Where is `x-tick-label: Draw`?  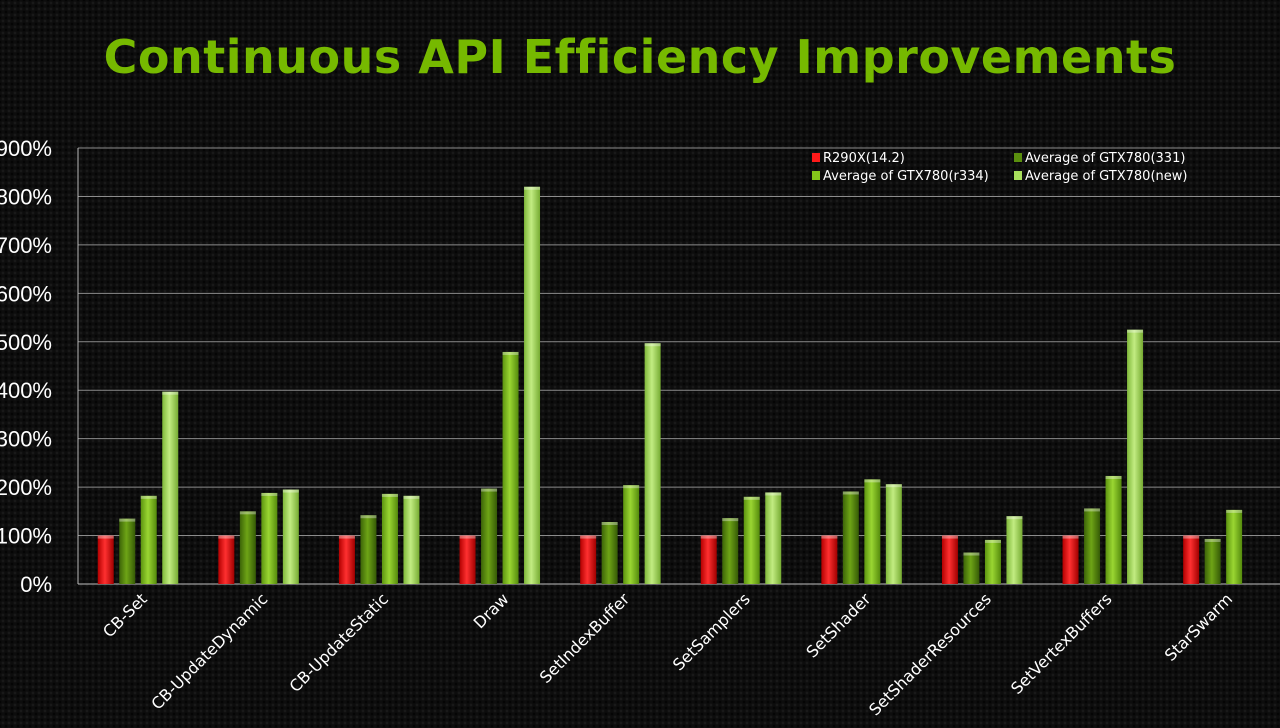 x-tick-label: Draw is located at coordinates (491, 610).